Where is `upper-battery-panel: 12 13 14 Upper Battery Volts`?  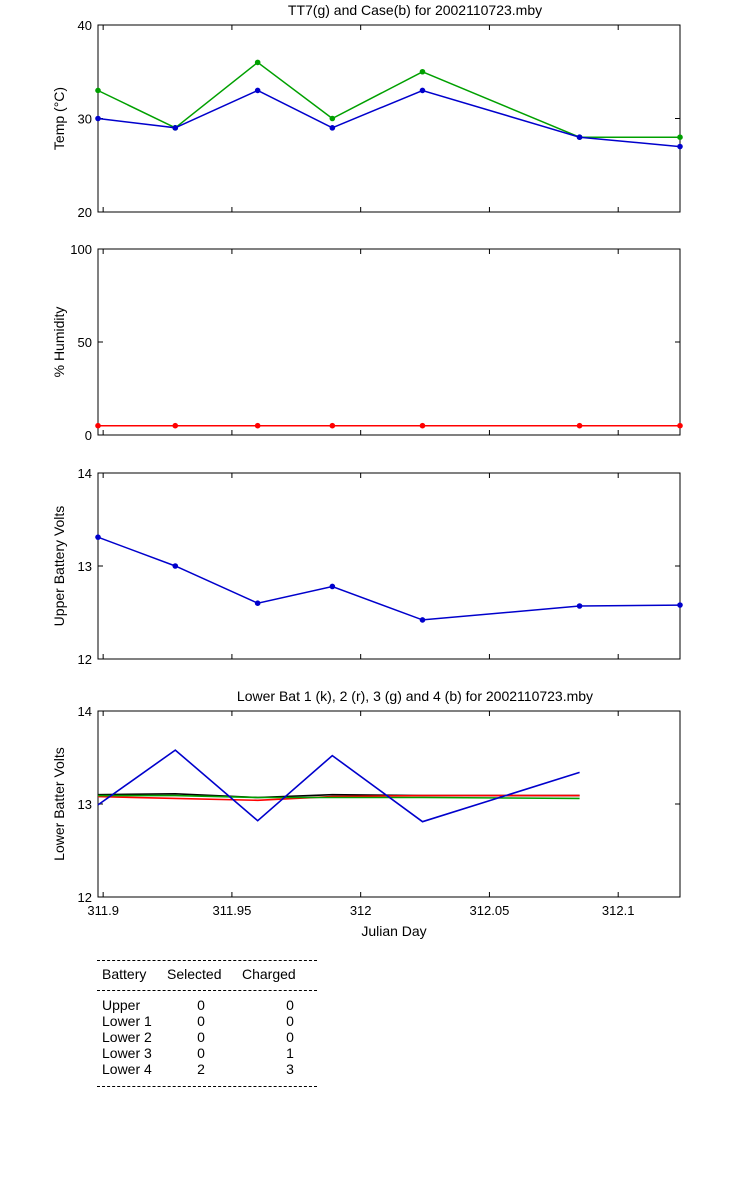
upper-battery-panel: 12 13 14 Upper Battery Volts is located at coordinates (367, 566).